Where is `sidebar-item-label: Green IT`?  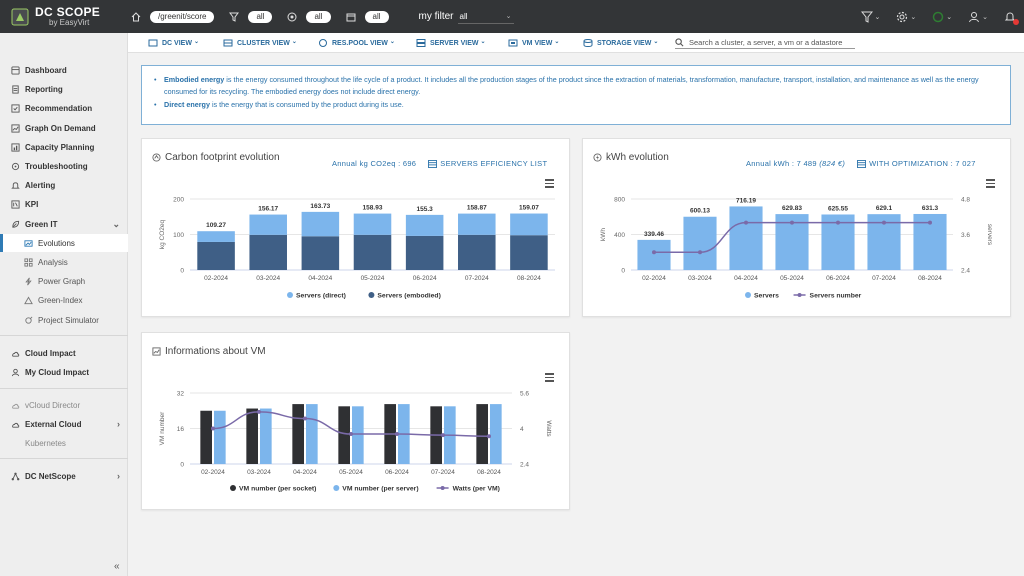 sidebar-item-label: Green IT is located at coordinates (41, 224).